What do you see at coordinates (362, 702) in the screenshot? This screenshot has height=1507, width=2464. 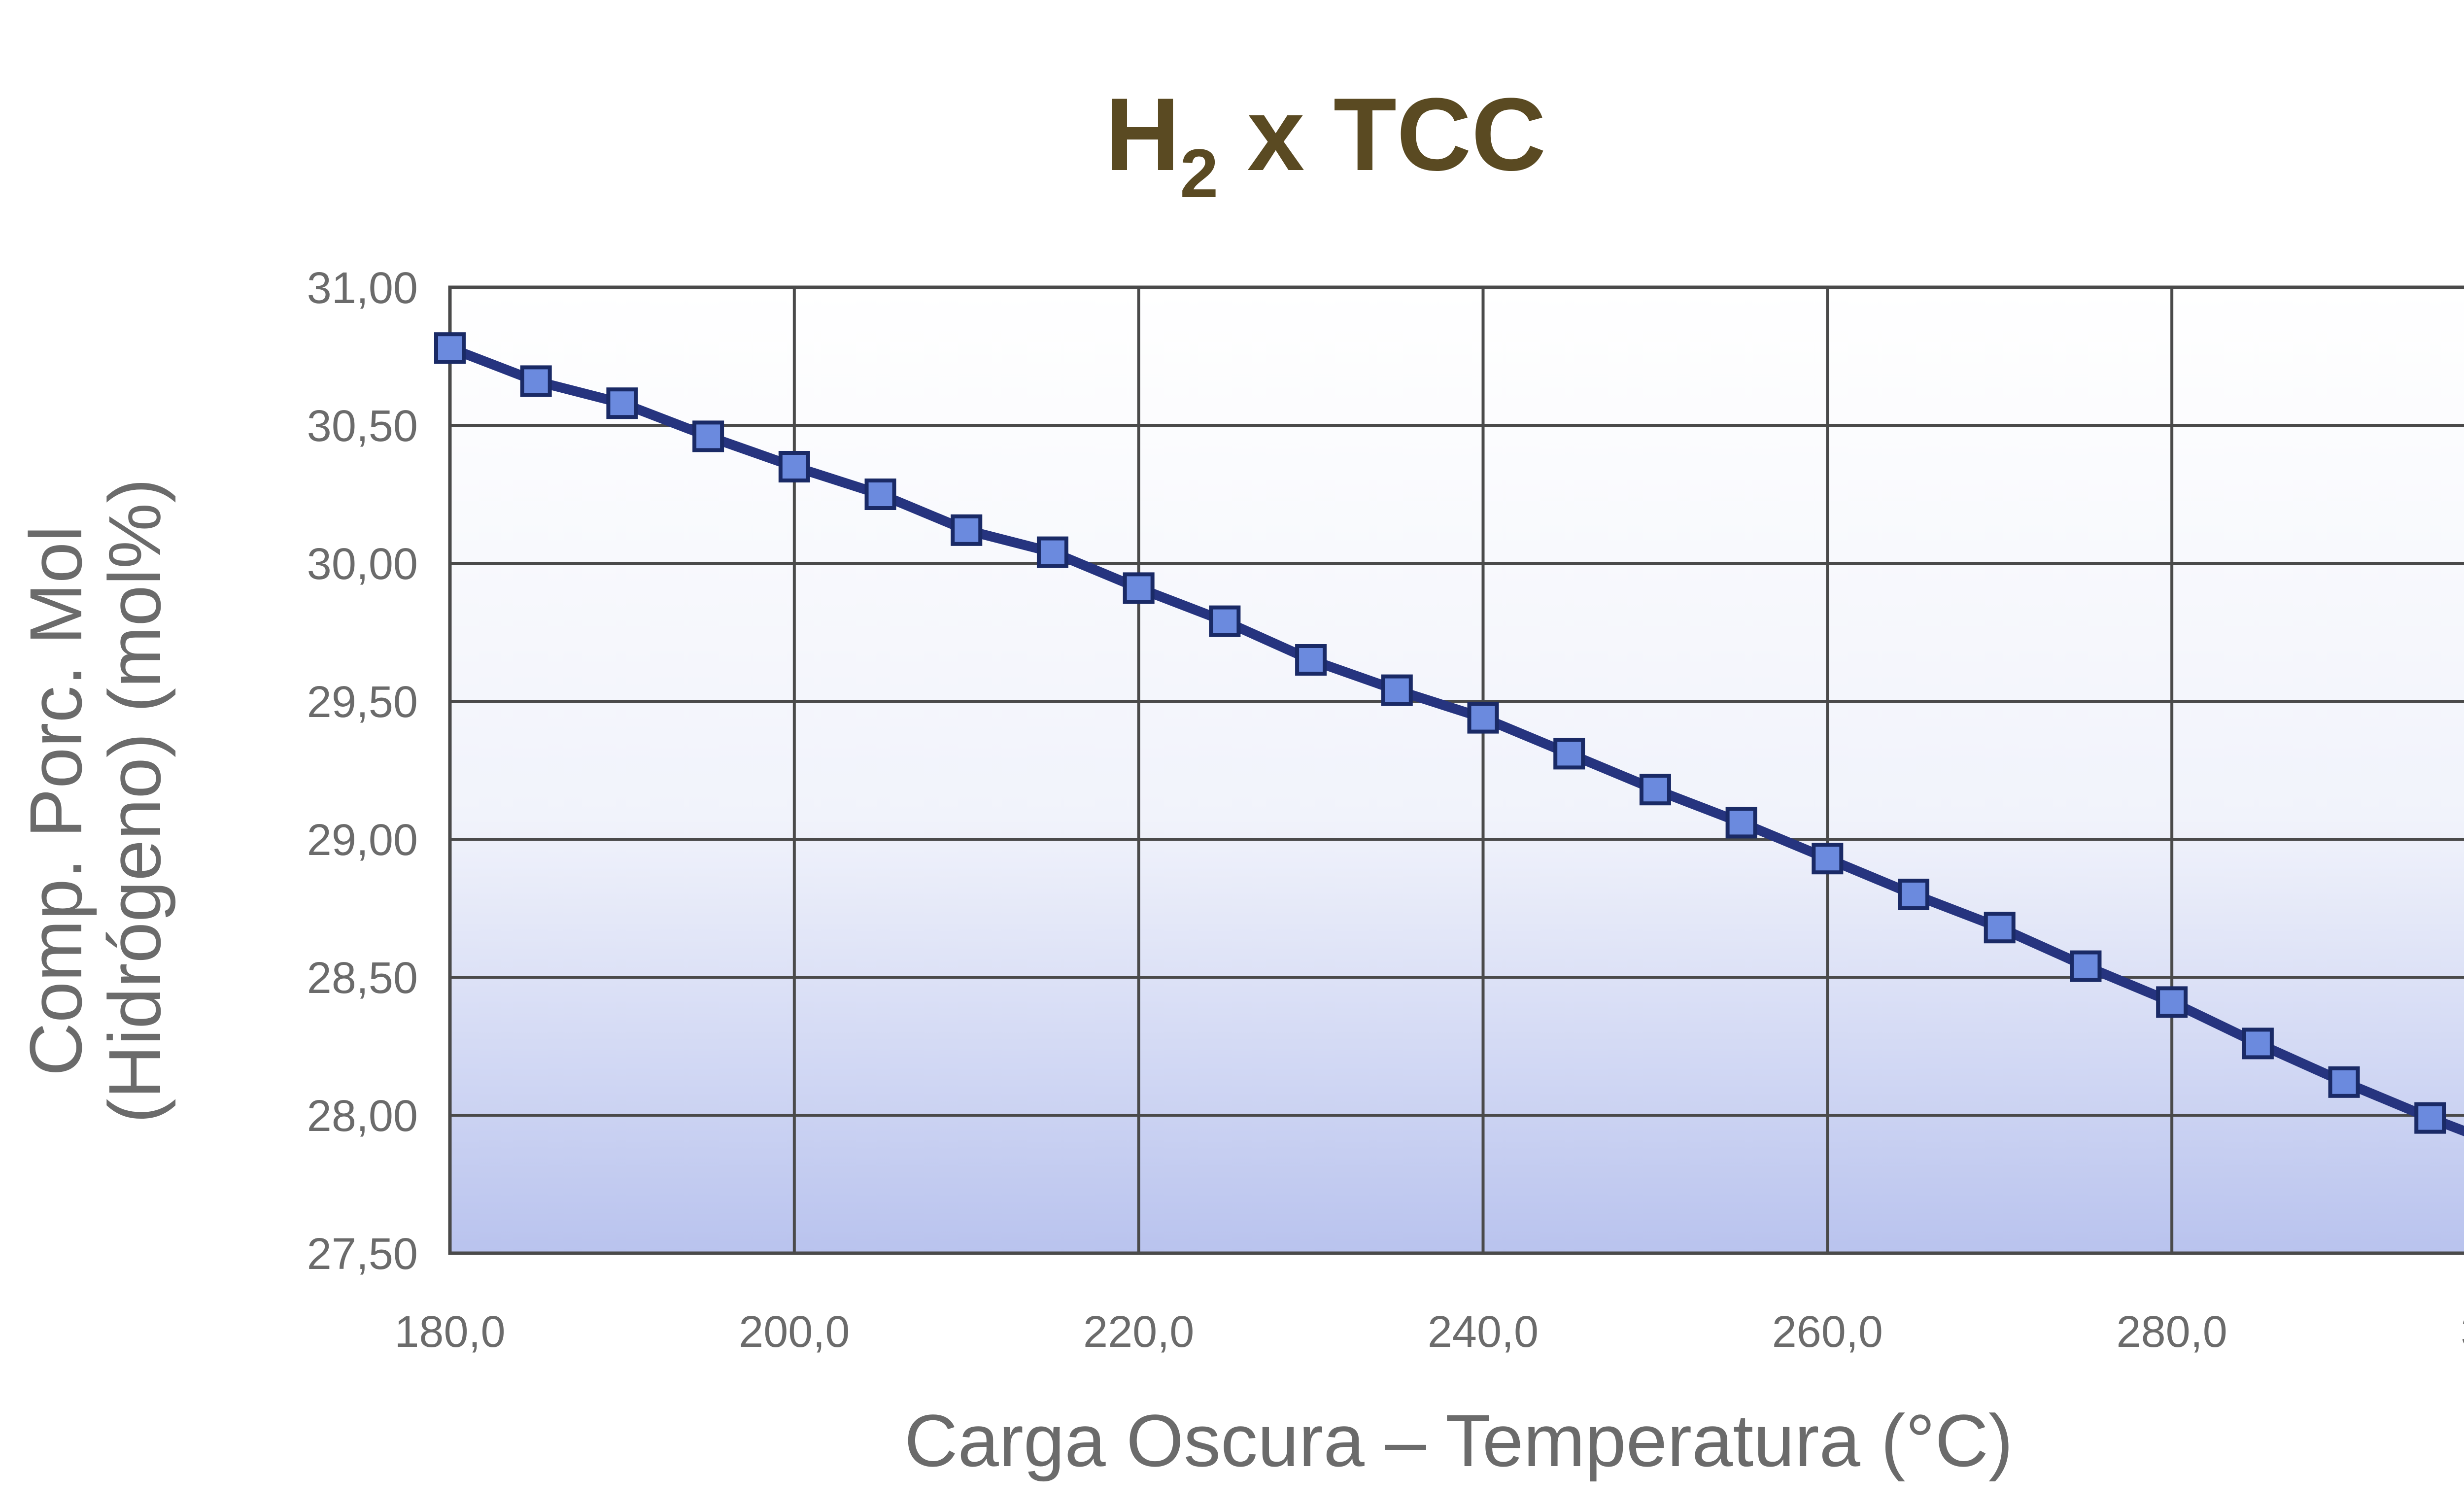 I see `y-tick-label: 29,50` at bounding box center [362, 702].